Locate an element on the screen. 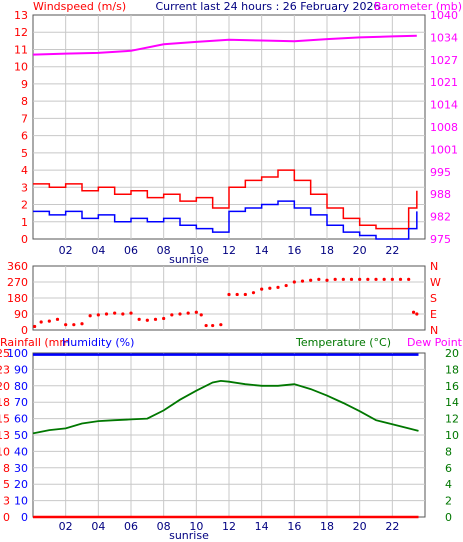 Image resolution: width=463 pixels, height=542 pixels. rainfall-y-axis-ticks: 0 3 5 8 10 13 15 18 20 23 25 is located at coordinates (5, 435).